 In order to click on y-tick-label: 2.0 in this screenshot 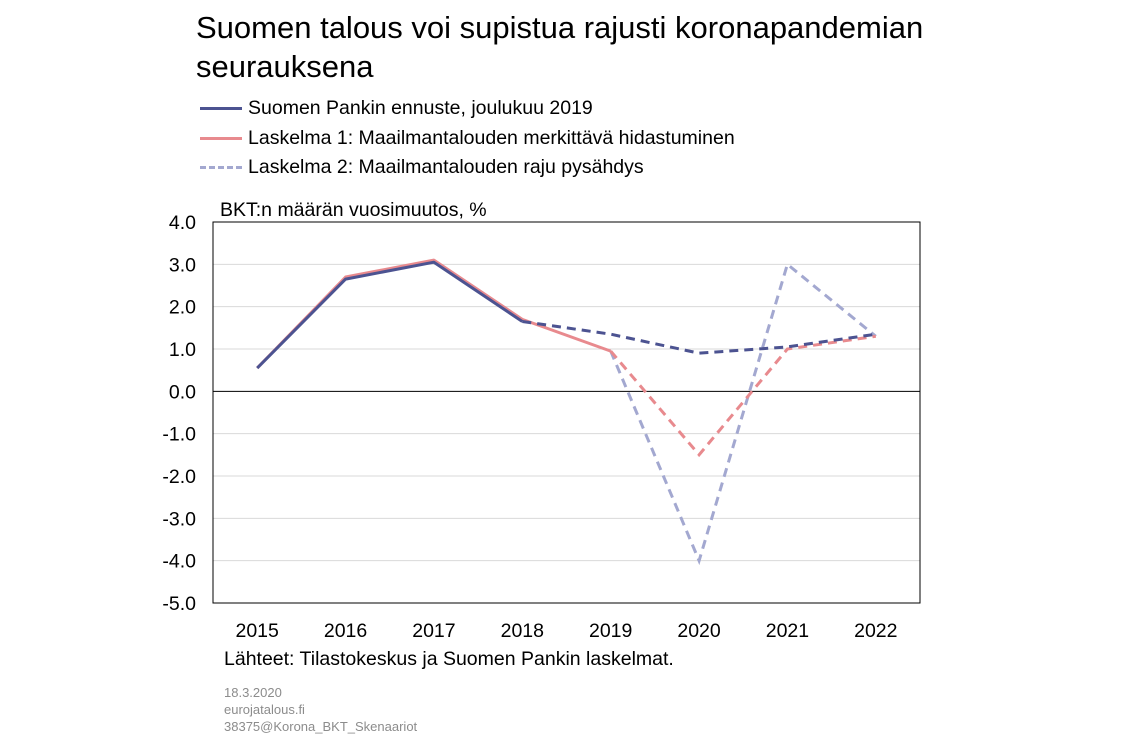, I will do `click(182, 308)`.